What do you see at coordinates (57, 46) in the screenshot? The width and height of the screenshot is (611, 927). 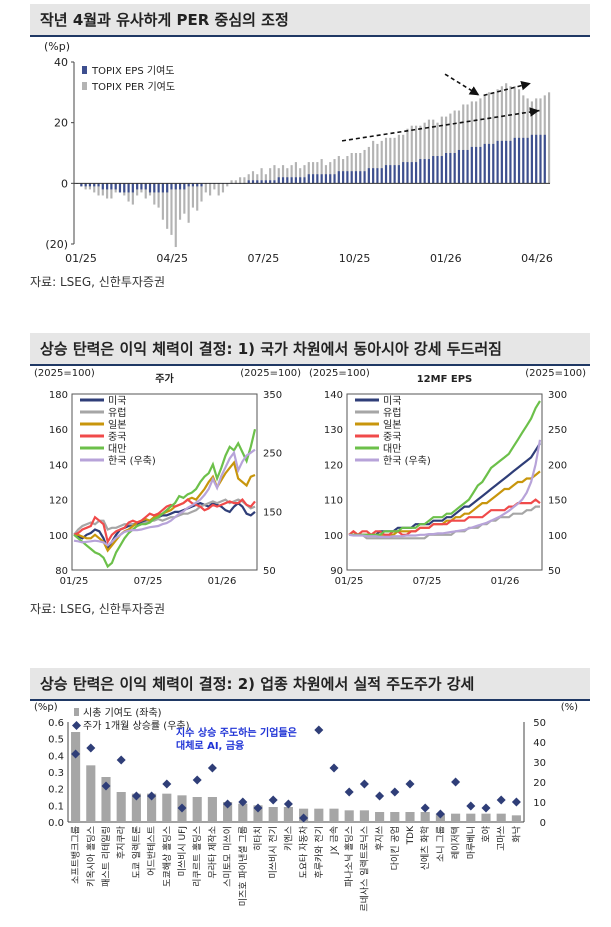 I see `y-axis-unit: (%p)` at bounding box center [57, 46].